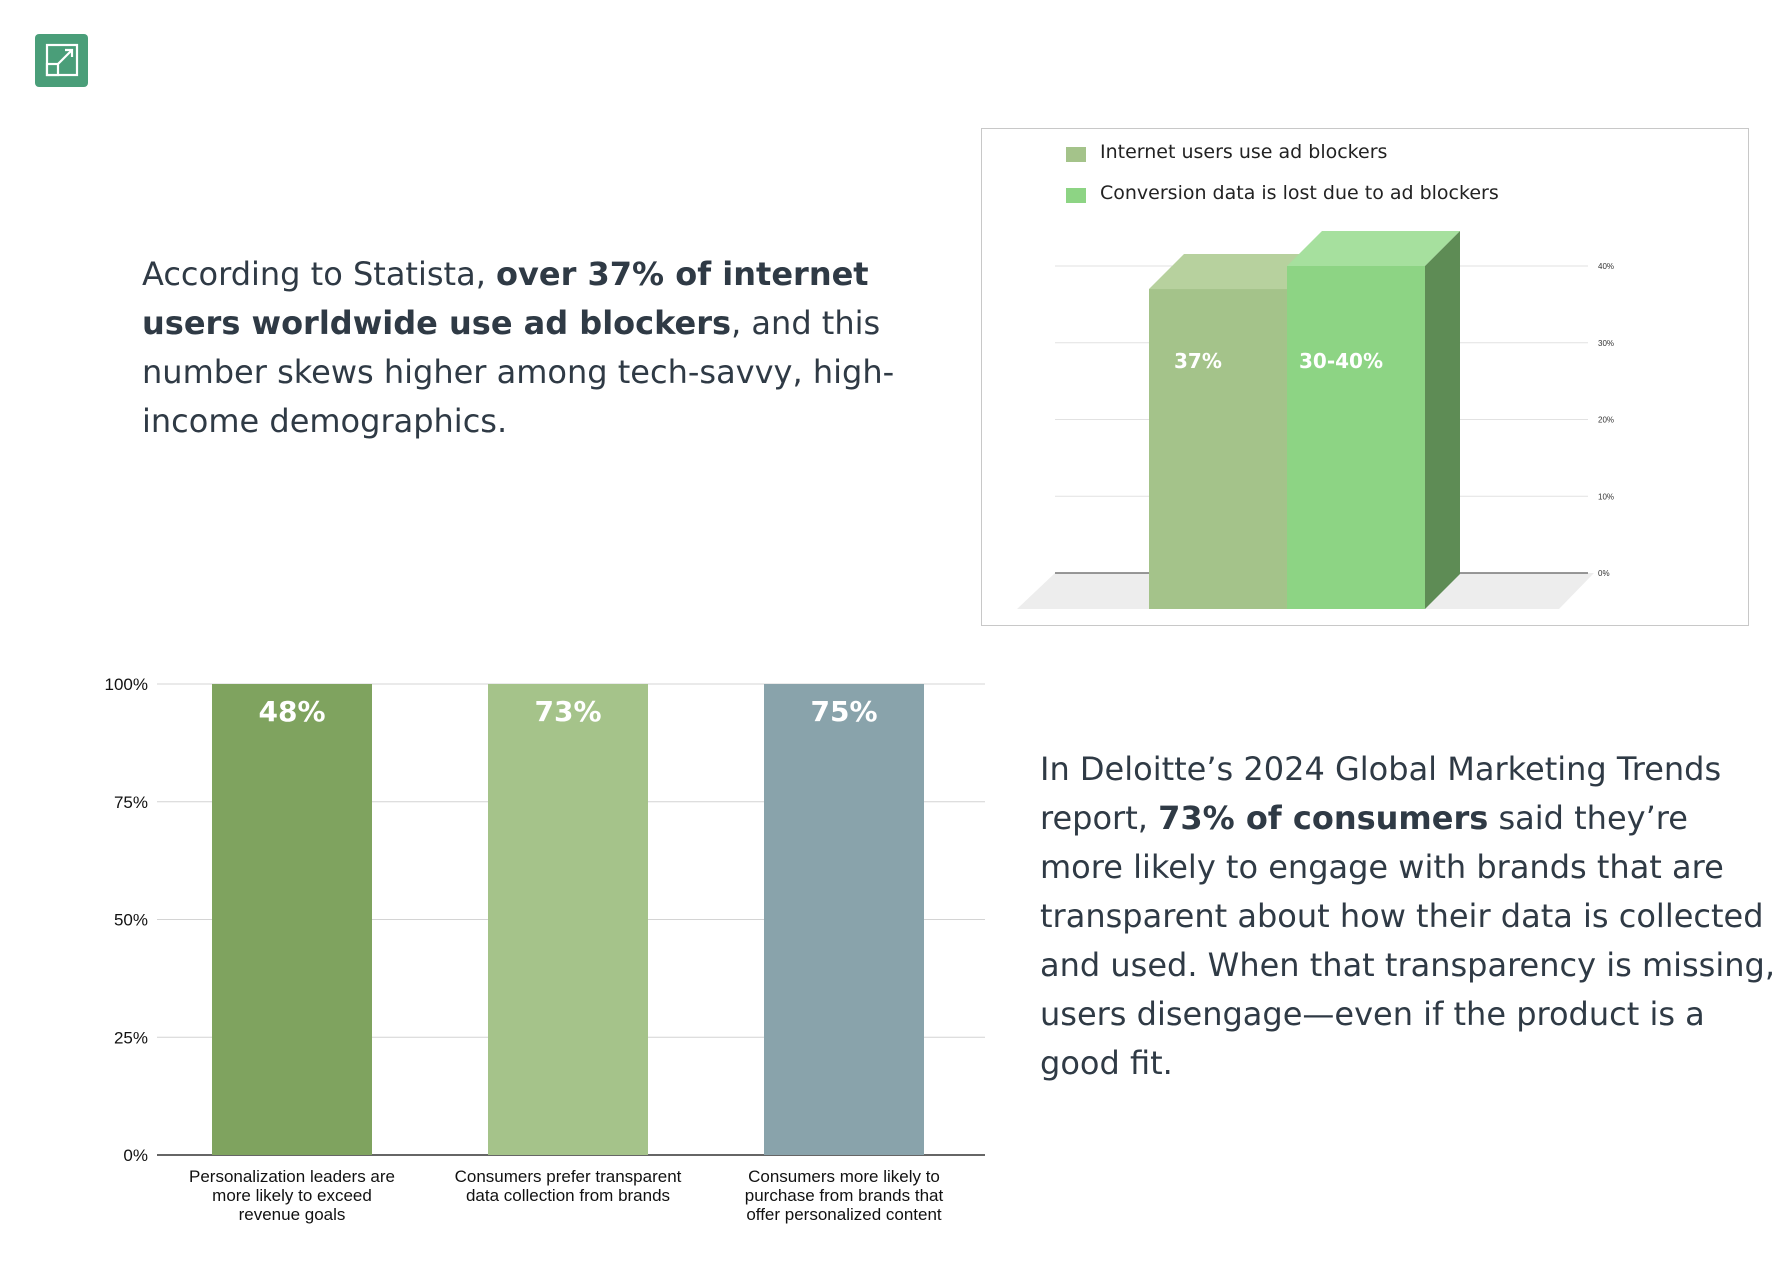 The width and height of the screenshot is (1790, 1266). I want to click on y-tick-label: 50%, so click(131, 920).